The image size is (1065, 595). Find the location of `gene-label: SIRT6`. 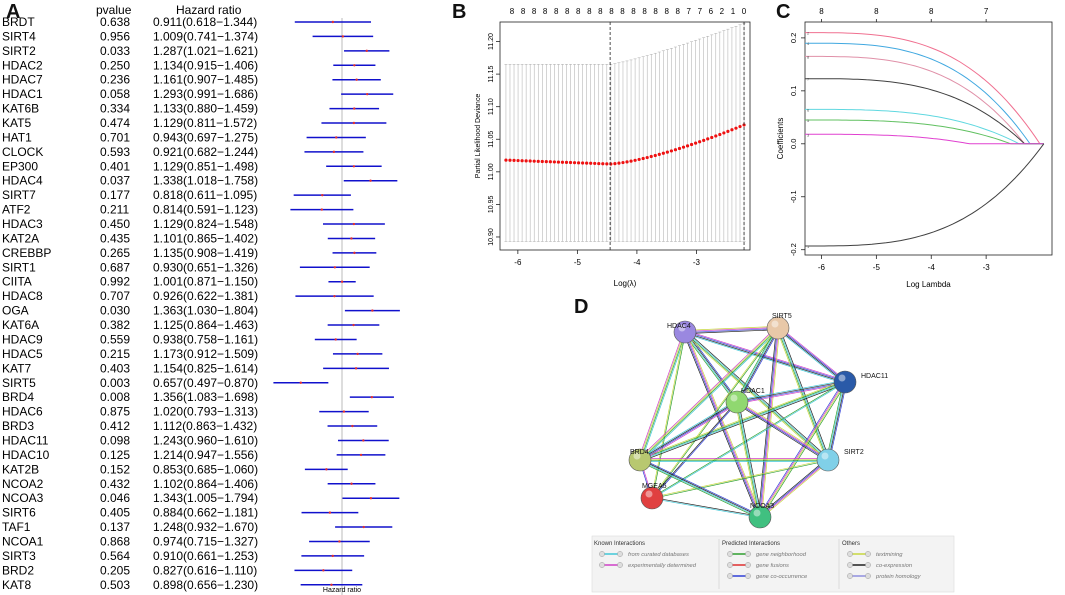

gene-label: SIRT6 is located at coordinates (19, 513).